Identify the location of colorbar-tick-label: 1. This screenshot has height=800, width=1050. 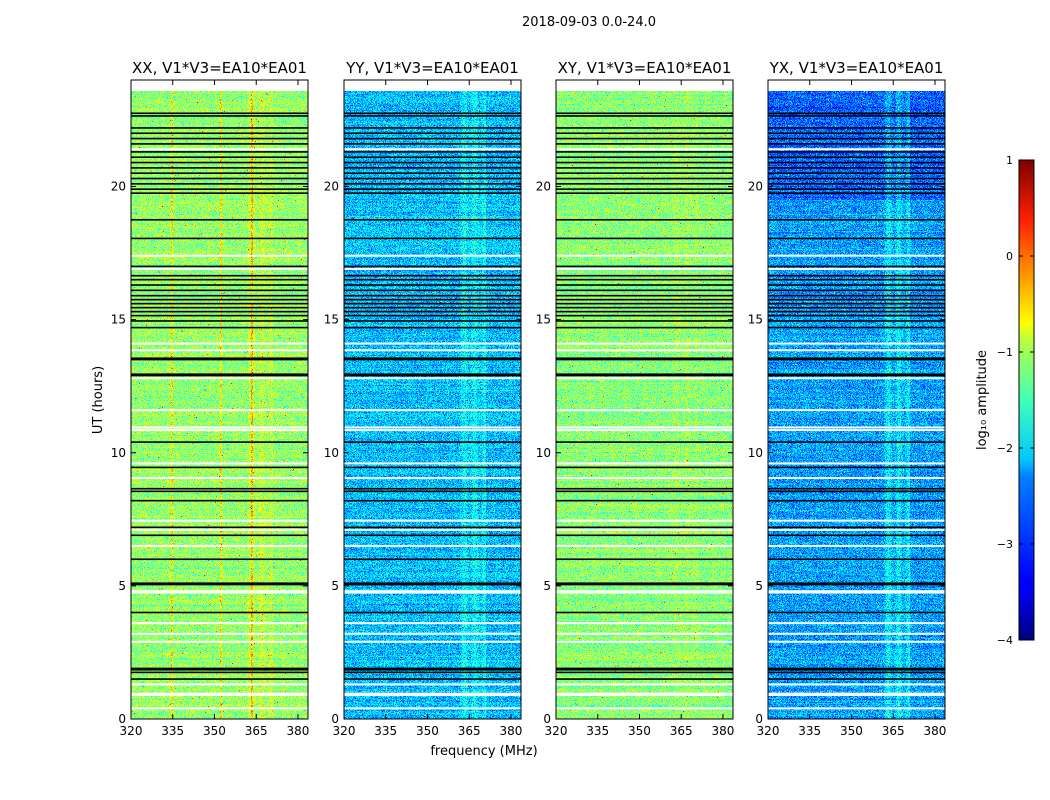
(1009, 160).